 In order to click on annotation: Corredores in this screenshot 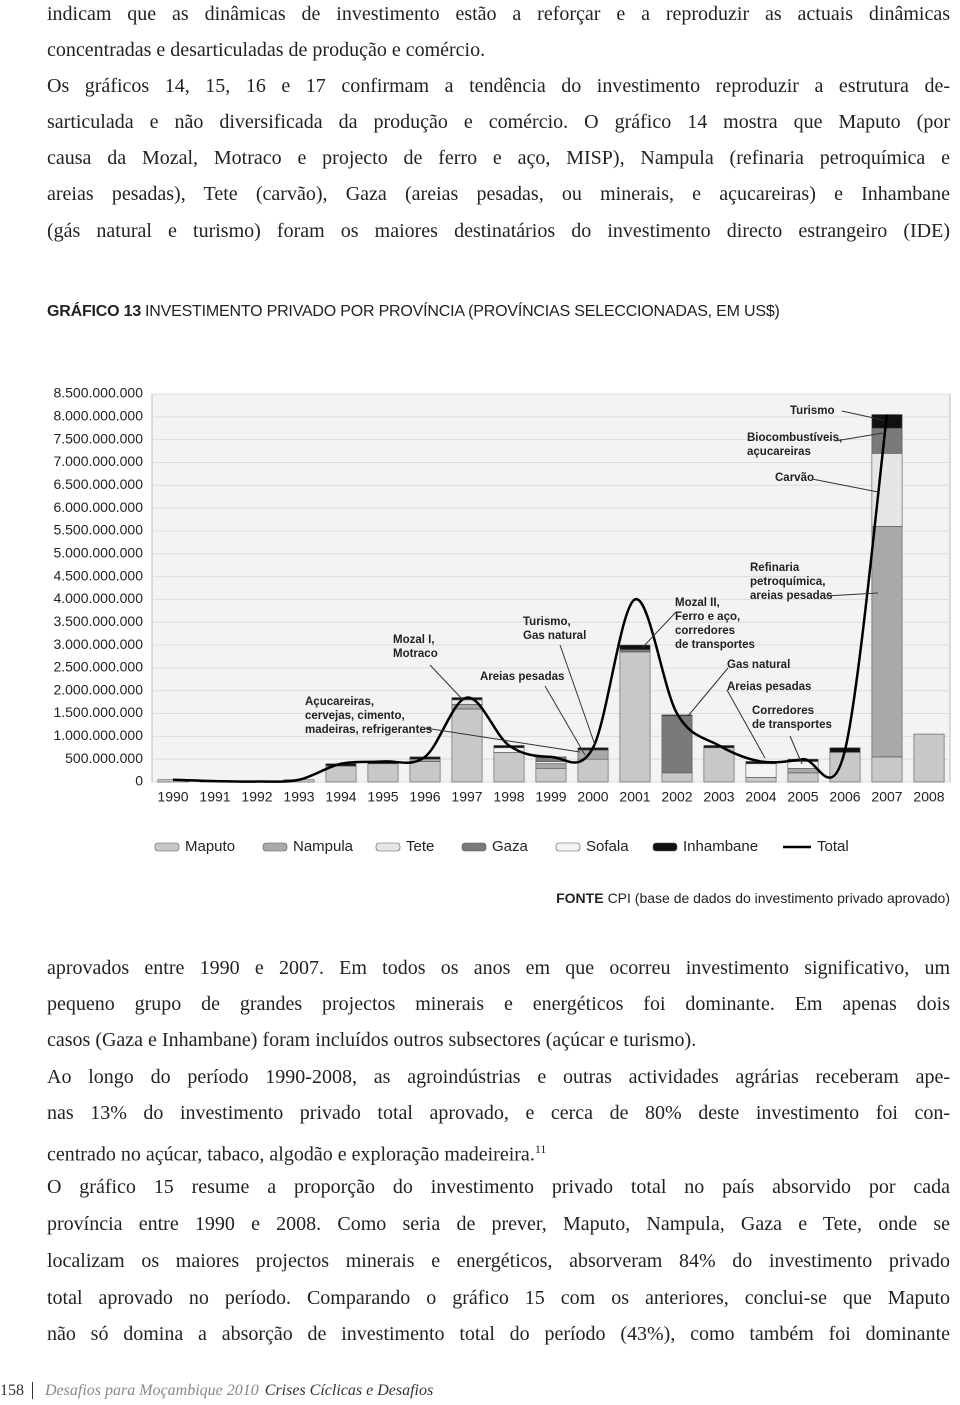, I will do `click(783, 711)`.